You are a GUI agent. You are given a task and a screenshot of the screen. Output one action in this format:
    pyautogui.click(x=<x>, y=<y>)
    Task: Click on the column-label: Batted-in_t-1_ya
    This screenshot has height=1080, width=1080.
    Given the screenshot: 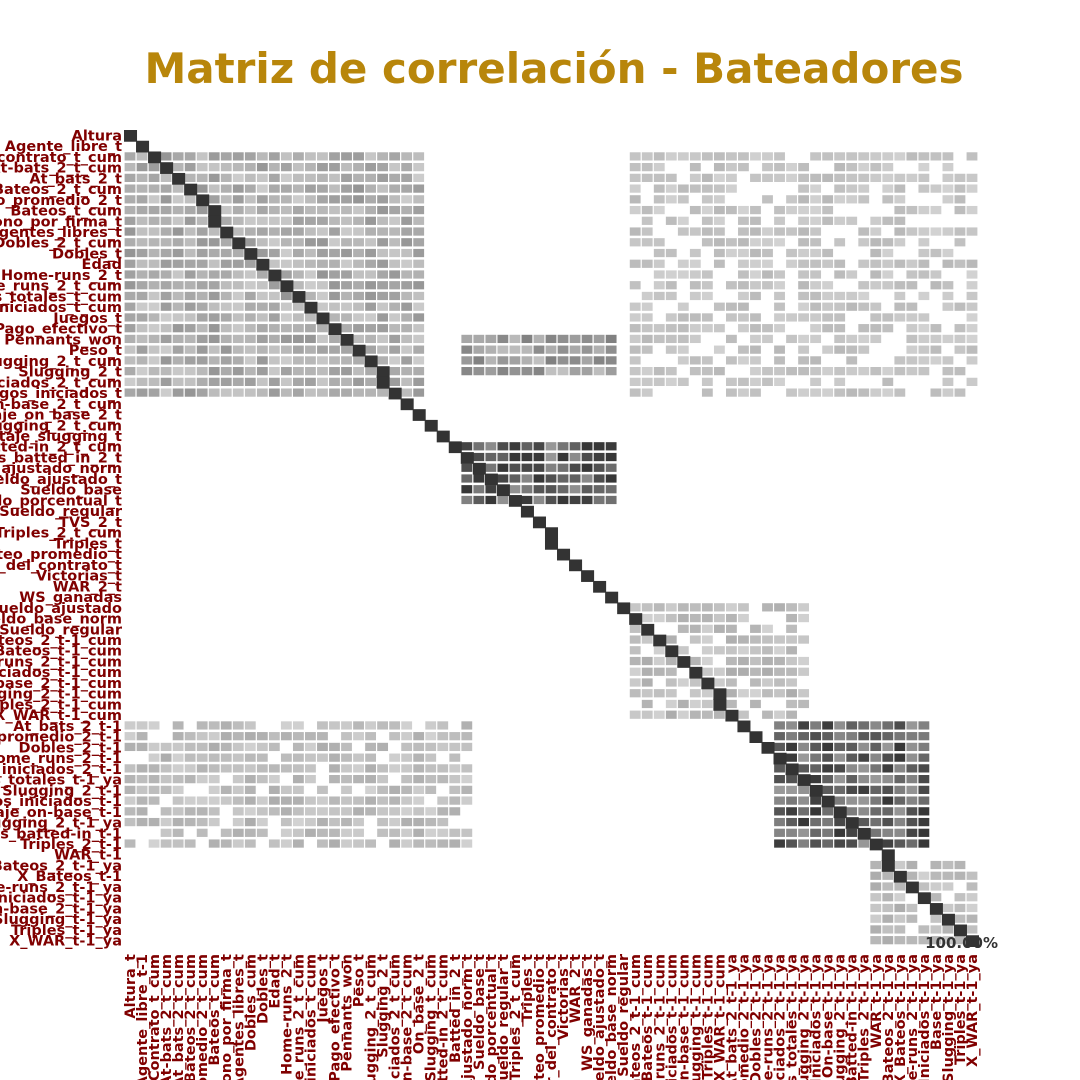 What is the action you would take?
    pyautogui.click(x=853, y=1017)
    